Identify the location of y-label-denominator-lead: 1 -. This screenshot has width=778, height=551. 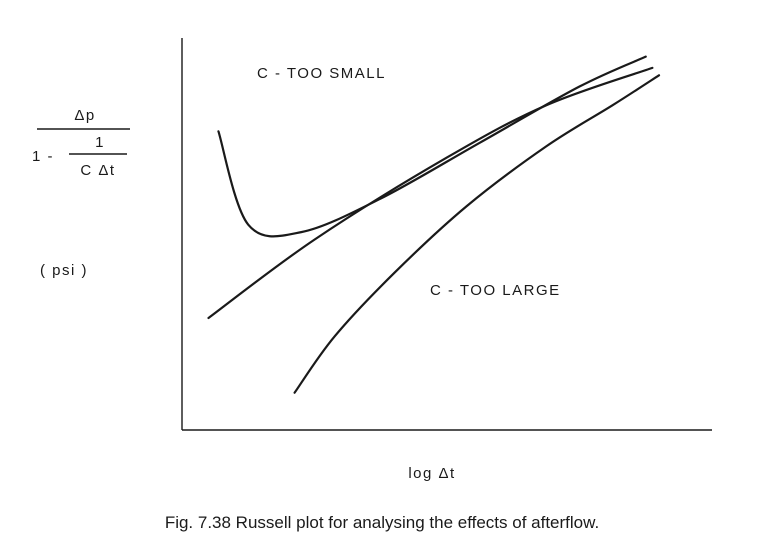
(43, 156).